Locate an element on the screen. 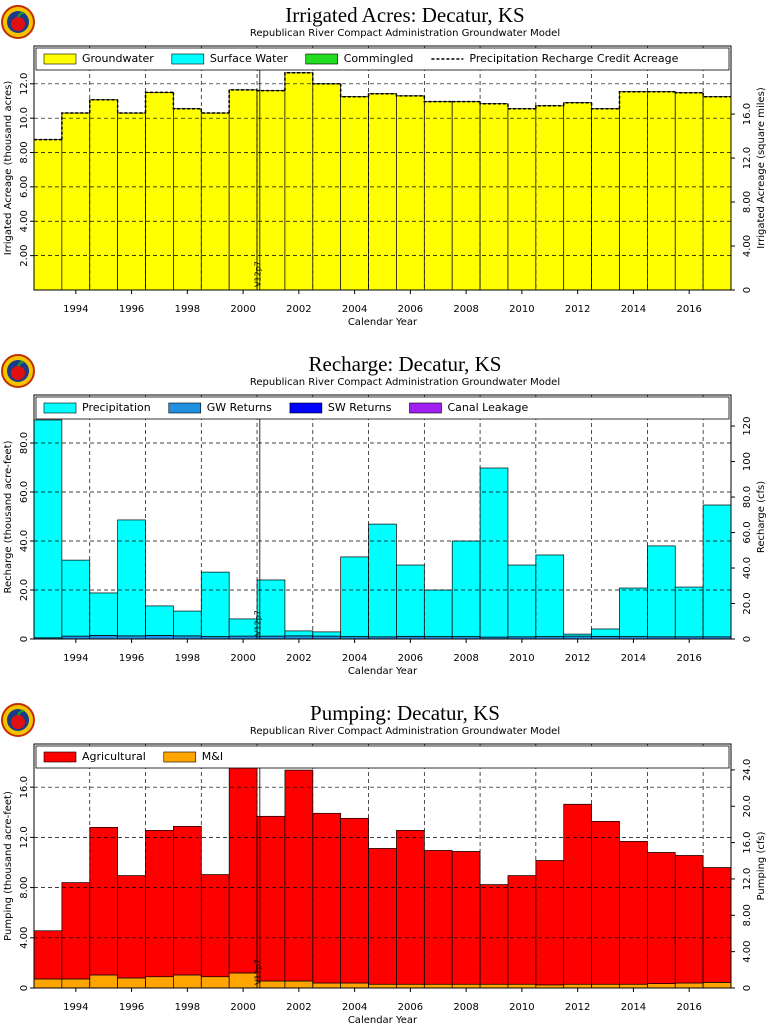 The image size is (768, 1024). y-tick-label: 16.0 is located at coordinates (24, 787).